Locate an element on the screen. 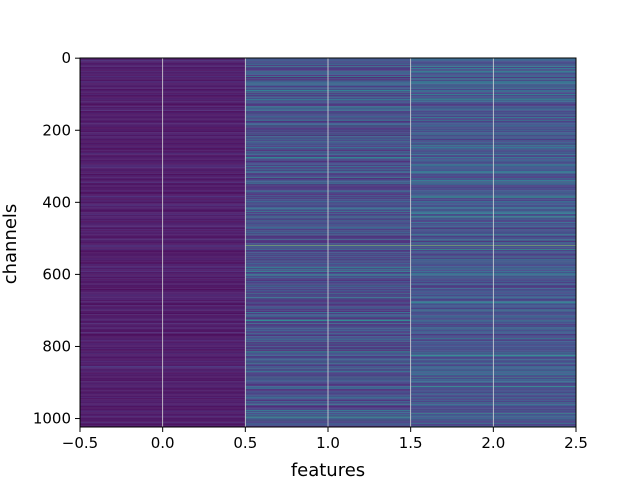  y-axis-ticks: 0 200 400 600 800 1000 is located at coordinates (56, 238).